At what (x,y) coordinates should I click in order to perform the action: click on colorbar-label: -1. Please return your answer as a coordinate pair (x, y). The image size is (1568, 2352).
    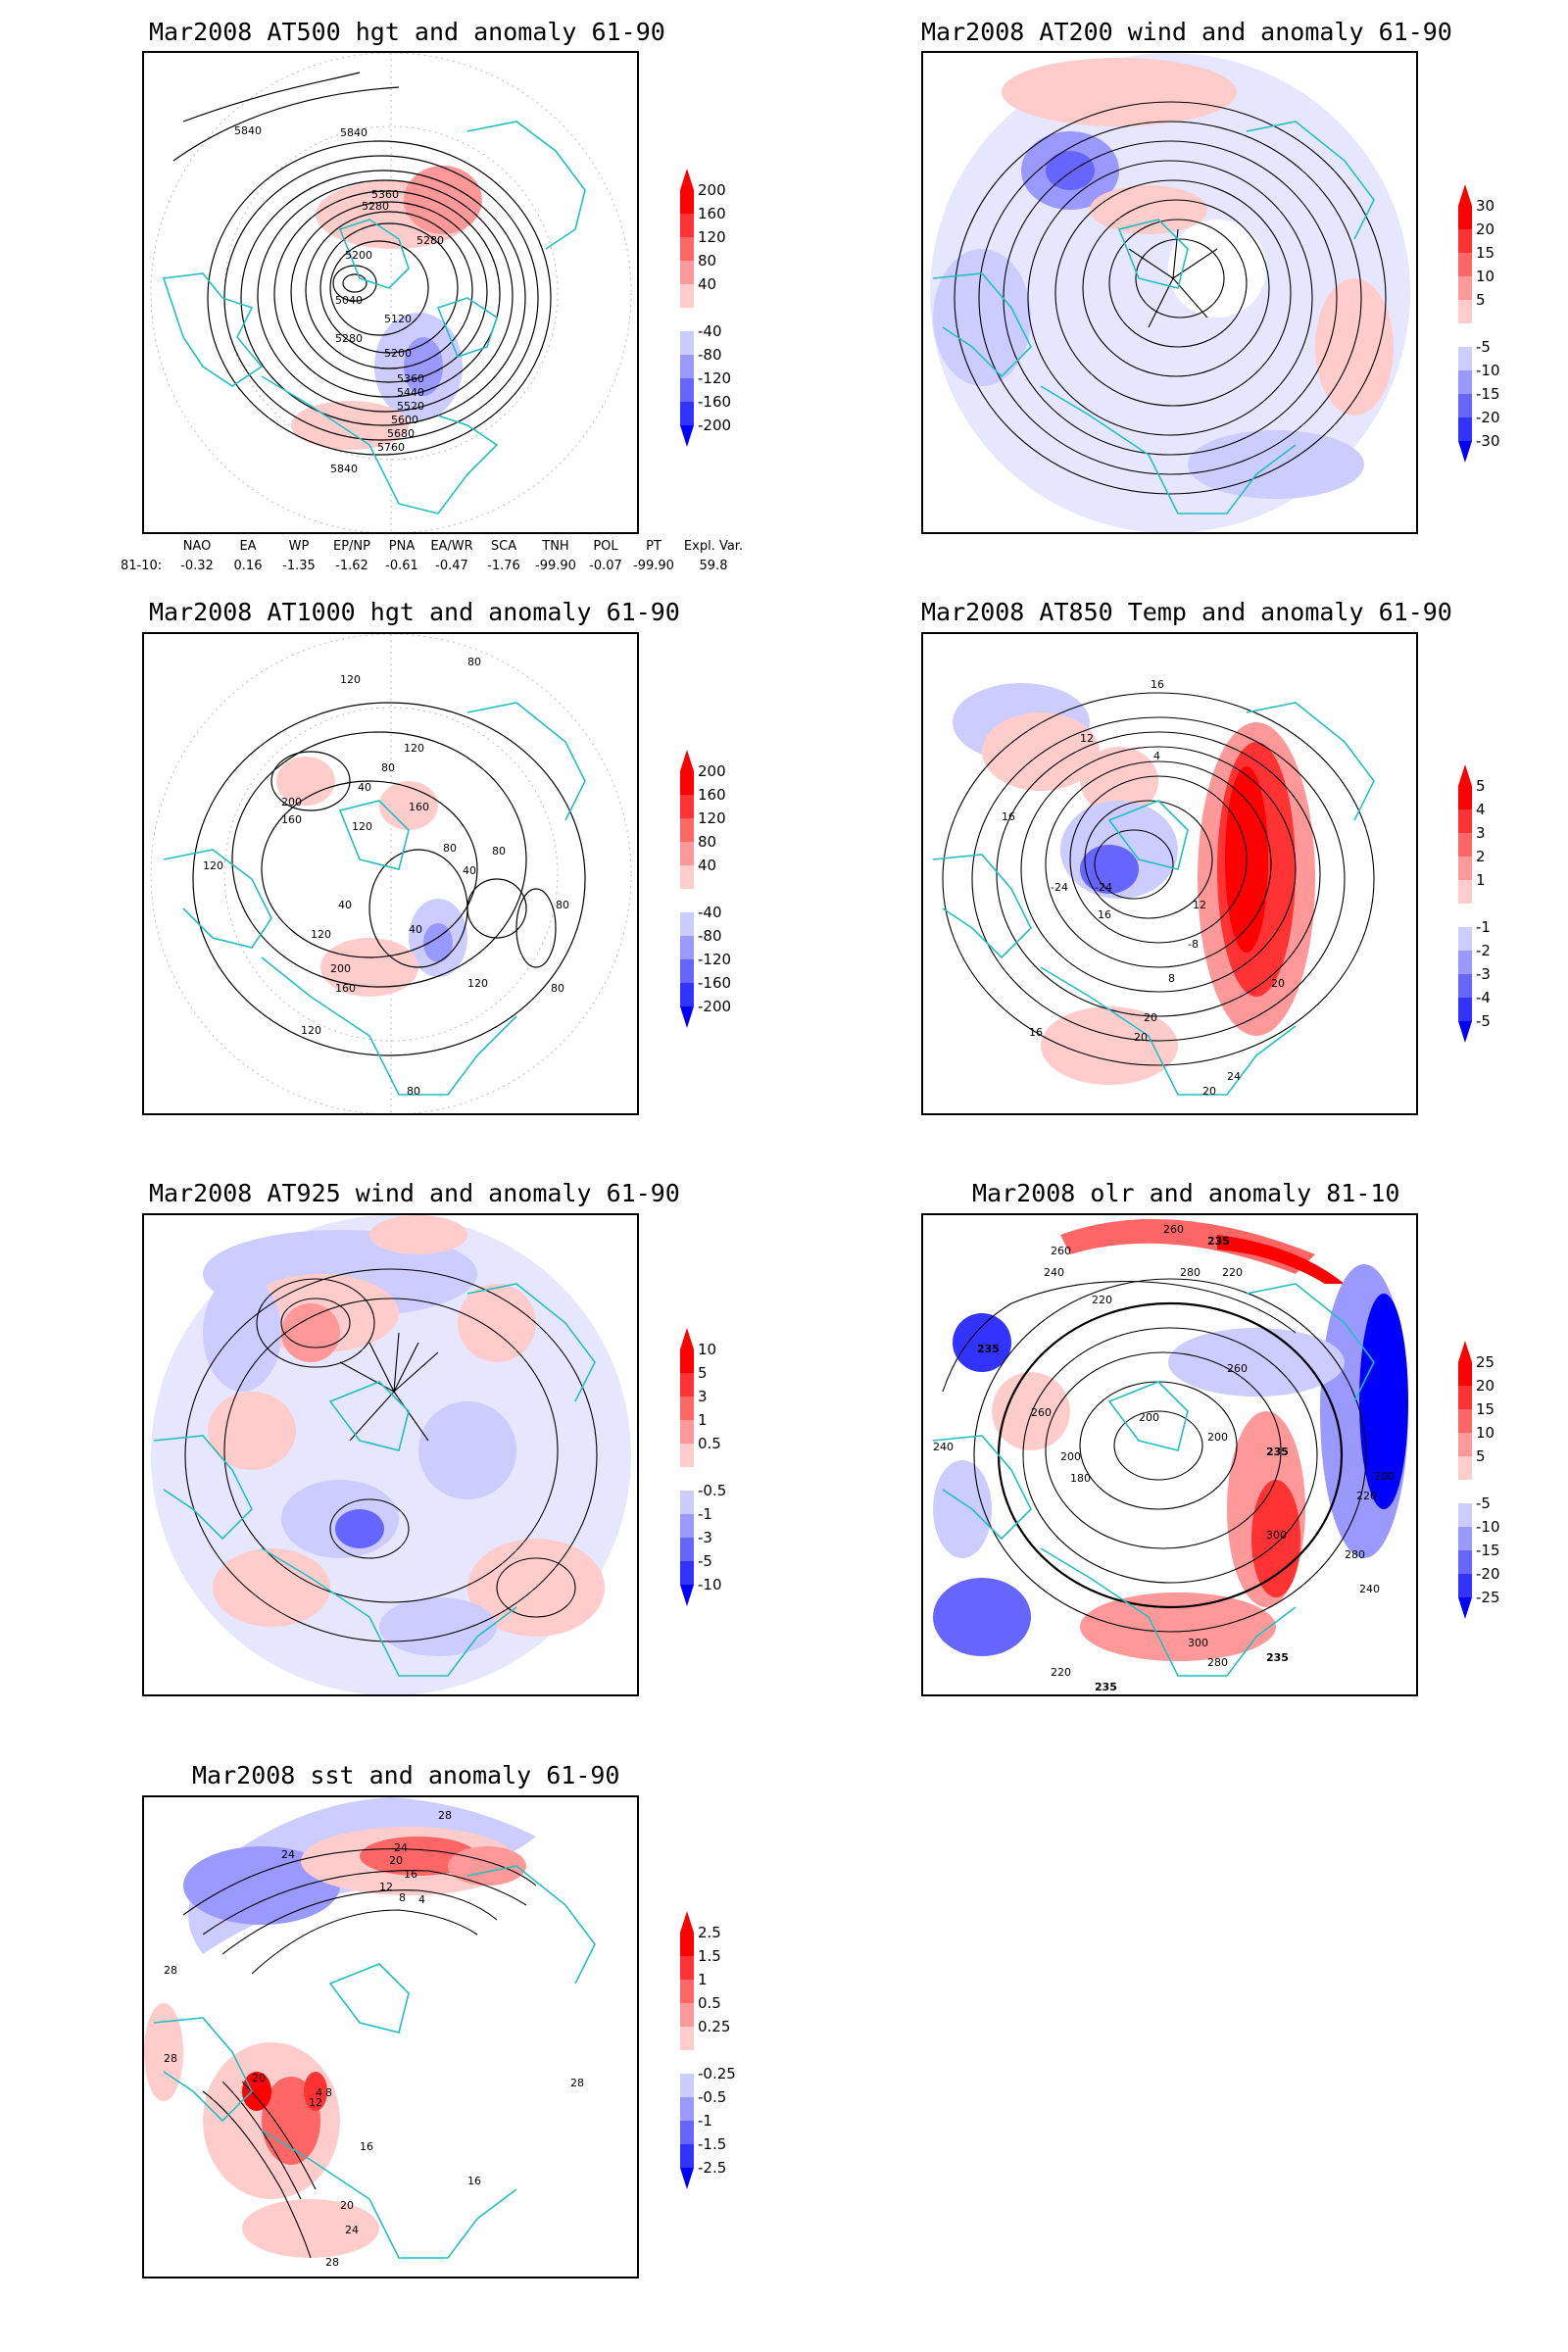
    Looking at the image, I should click on (705, 2121).